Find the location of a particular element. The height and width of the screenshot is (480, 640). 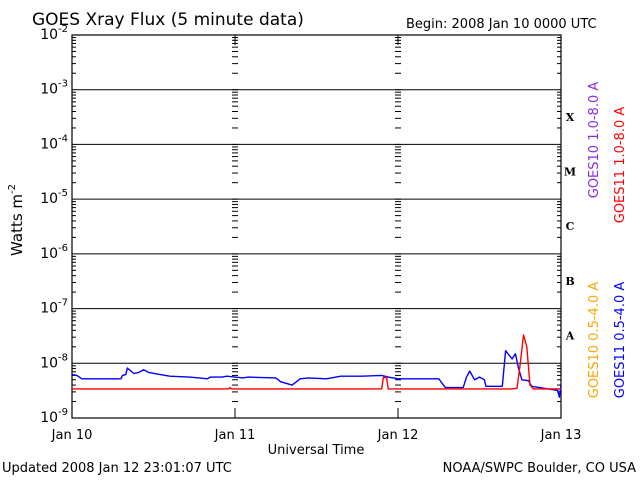

flare-class-label: X is located at coordinates (570, 117).